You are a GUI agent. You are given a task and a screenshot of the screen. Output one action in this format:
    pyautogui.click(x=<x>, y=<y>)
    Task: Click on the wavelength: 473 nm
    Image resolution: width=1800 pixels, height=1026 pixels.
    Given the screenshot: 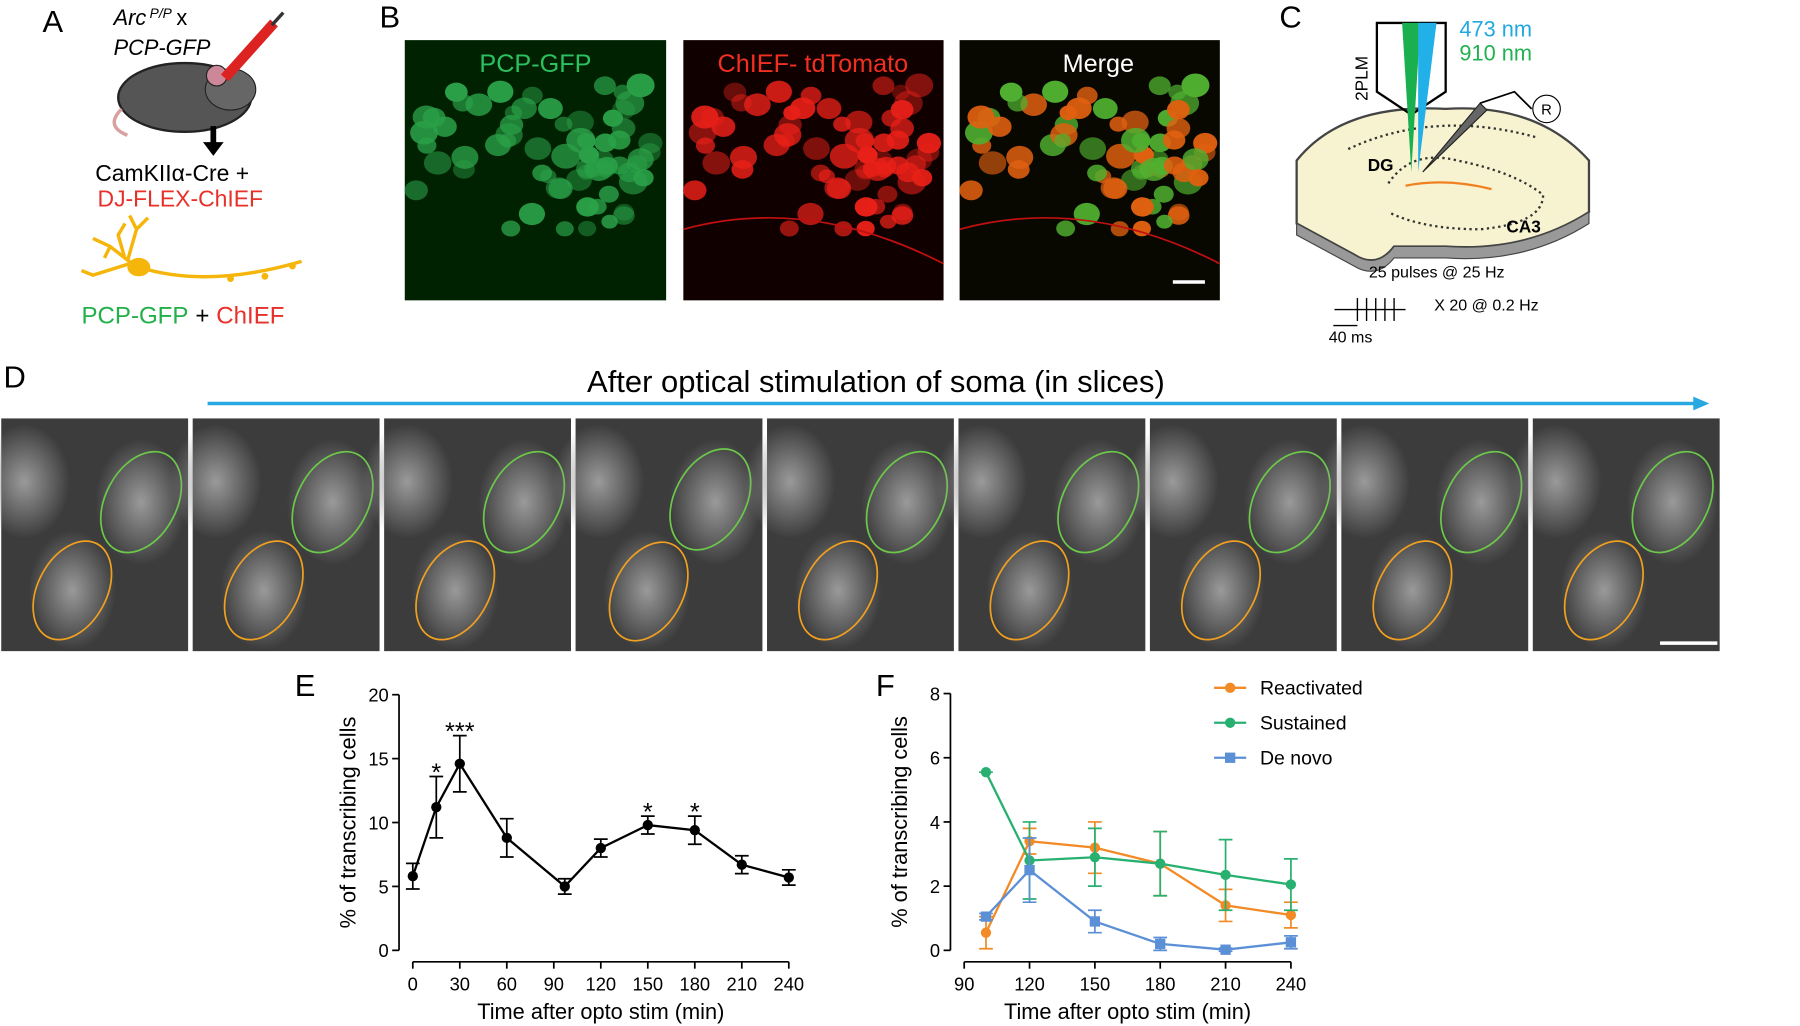 What is the action you would take?
    pyautogui.click(x=1495, y=29)
    